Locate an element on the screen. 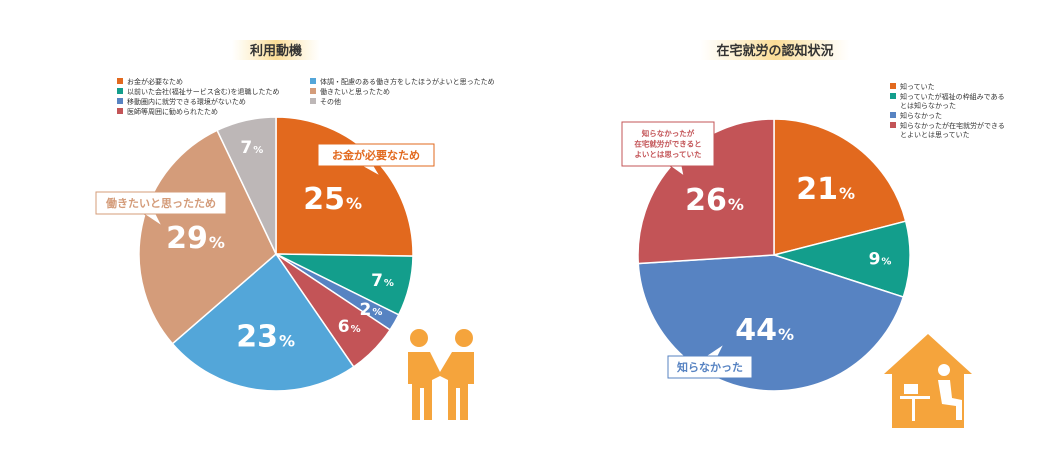  pie-data-label: 21% is located at coordinates (825, 189).